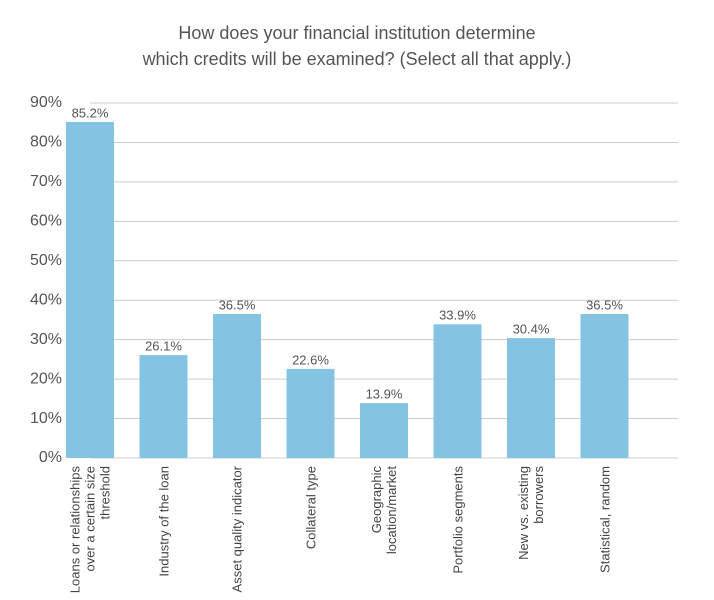 The image size is (714, 600). What do you see at coordinates (46, 418) in the screenshot?
I see `y-tick-label: 10%` at bounding box center [46, 418].